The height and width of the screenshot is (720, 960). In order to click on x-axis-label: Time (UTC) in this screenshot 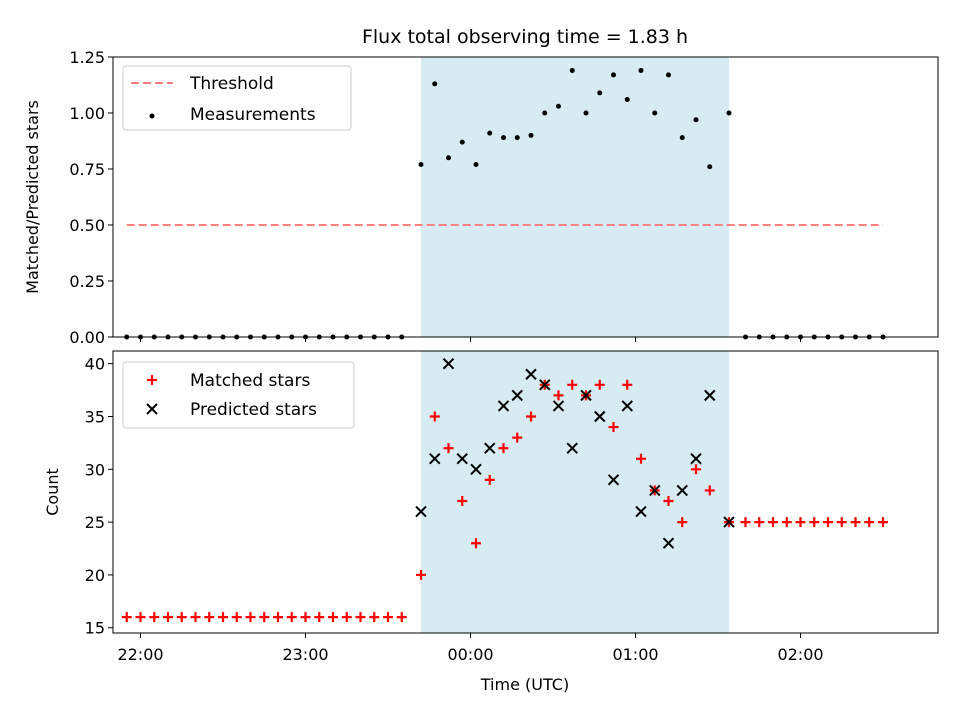, I will do `click(524, 684)`.